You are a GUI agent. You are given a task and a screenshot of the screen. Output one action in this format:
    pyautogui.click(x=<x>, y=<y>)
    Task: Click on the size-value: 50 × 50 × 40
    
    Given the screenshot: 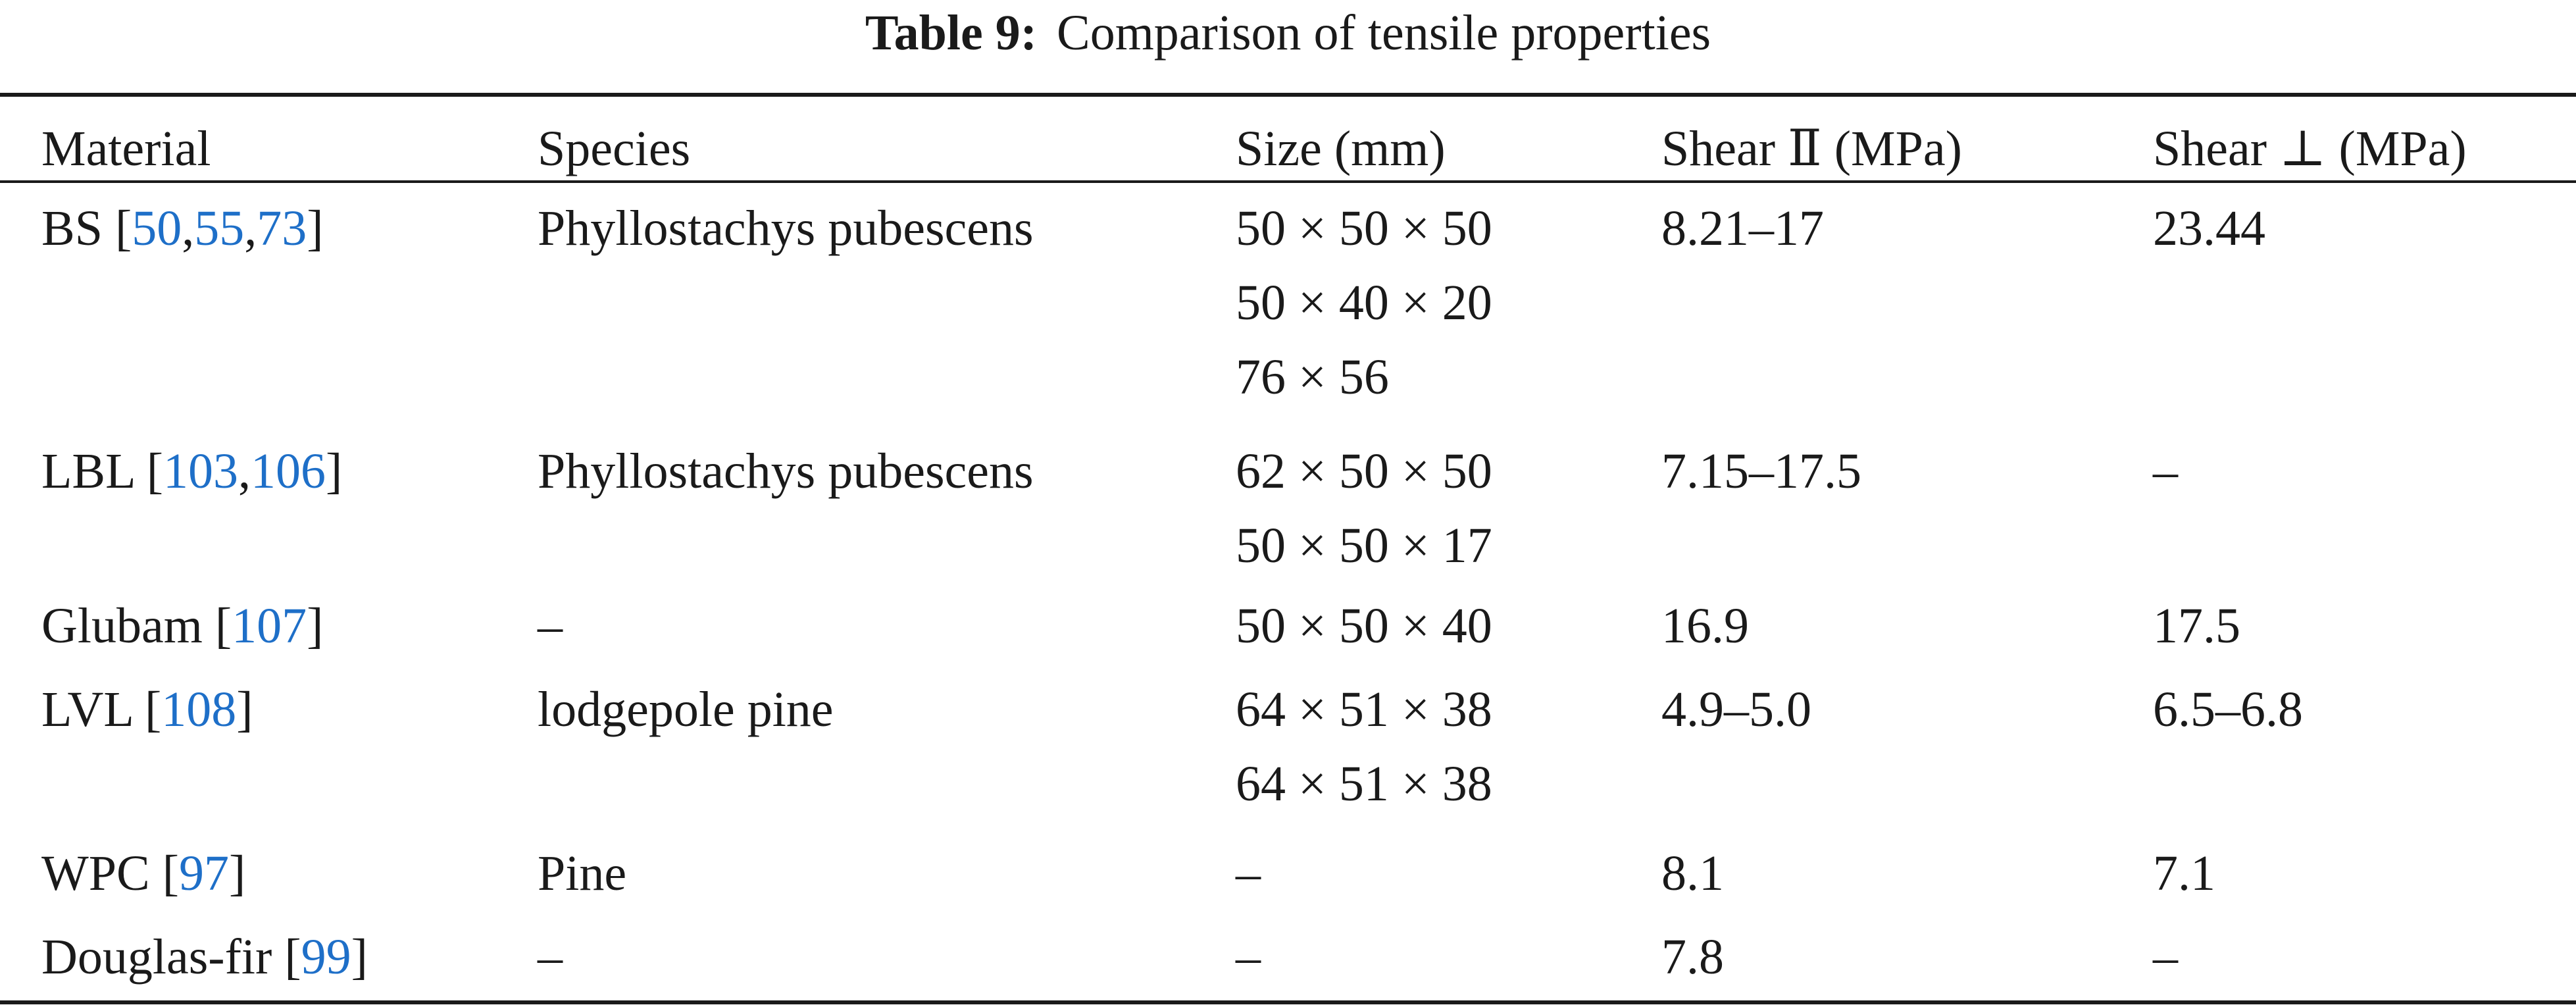 What is the action you would take?
    pyautogui.click(x=1364, y=626)
    